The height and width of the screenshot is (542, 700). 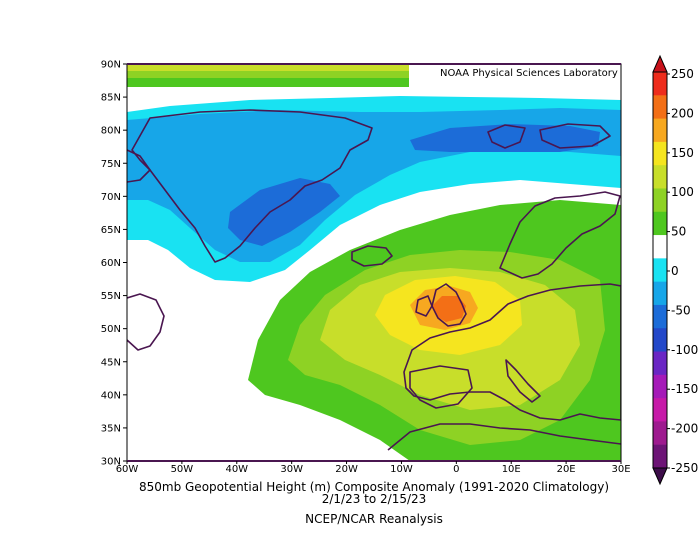 What do you see at coordinates (268, 82) in the screenshot?
I see `anomaly-contour-pos-pole-lower` at bounding box center [268, 82].